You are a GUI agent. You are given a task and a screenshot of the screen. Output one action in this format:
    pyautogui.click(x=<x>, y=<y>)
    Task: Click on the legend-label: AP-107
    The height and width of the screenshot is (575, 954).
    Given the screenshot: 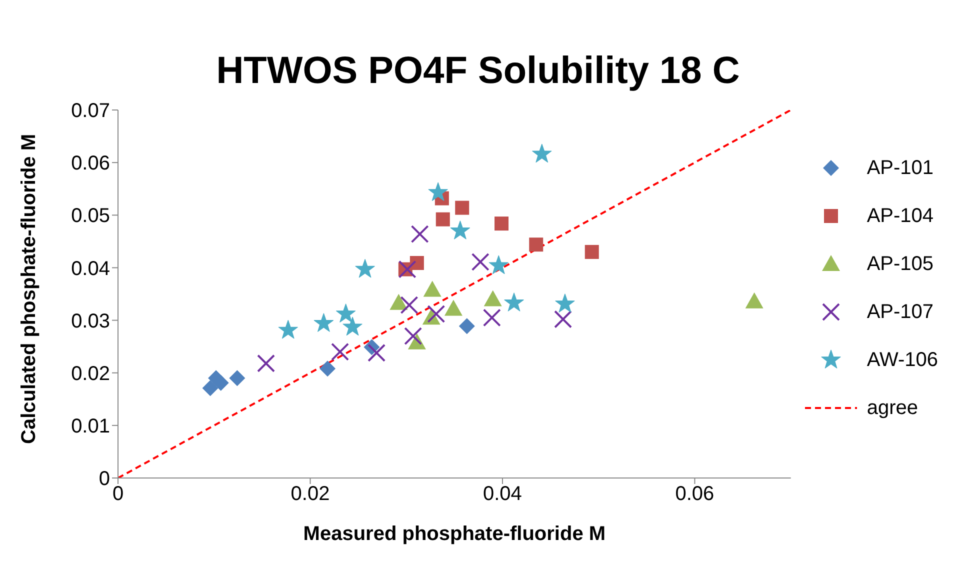 What is the action you would take?
    pyautogui.click(x=900, y=312)
    